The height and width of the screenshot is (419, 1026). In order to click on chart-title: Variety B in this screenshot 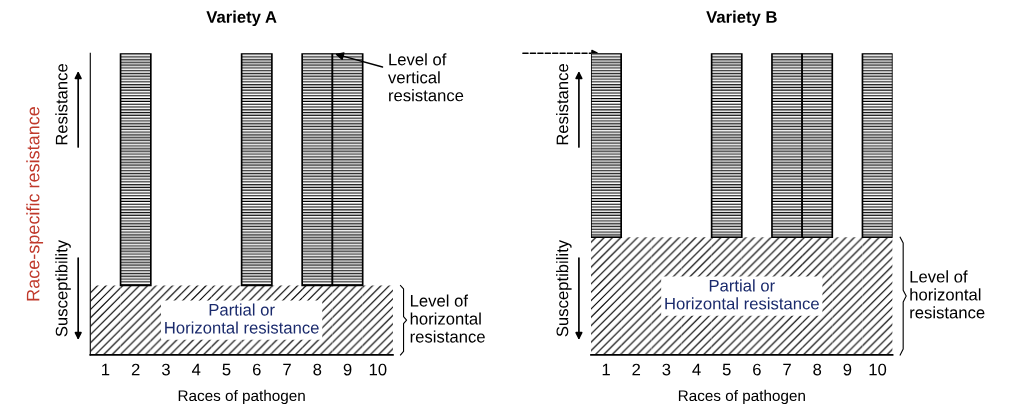, I will do `click(741, 18)`.